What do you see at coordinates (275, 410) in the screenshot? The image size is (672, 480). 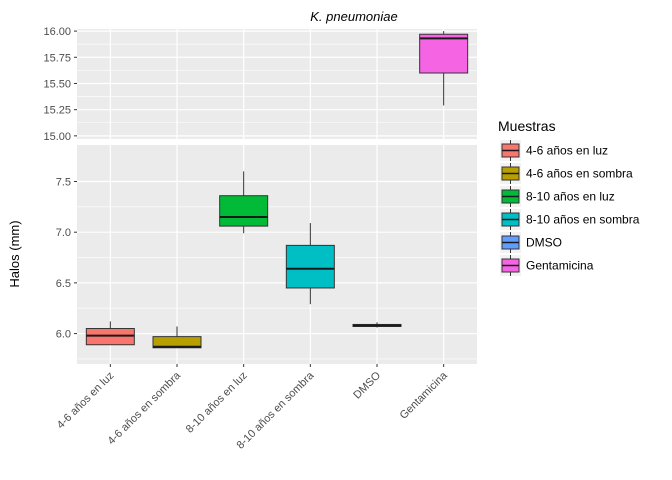 I see `x-tick-label: 8-10 años en sombra` at bounding box center [275, 410].